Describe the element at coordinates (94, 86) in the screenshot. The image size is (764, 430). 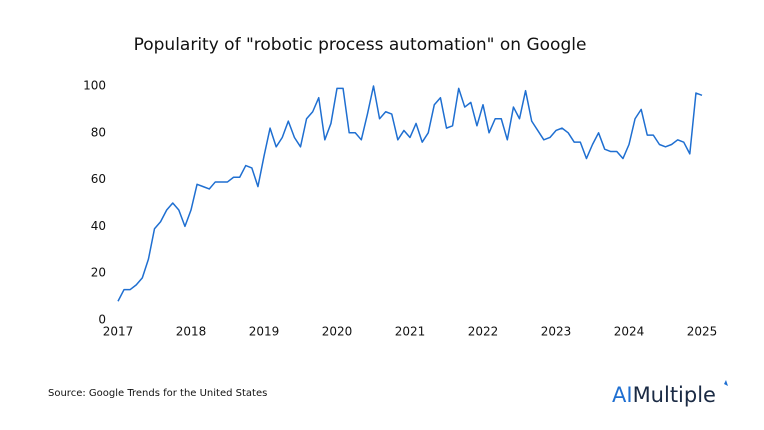
I see `y-tick-label: 100` at that location.